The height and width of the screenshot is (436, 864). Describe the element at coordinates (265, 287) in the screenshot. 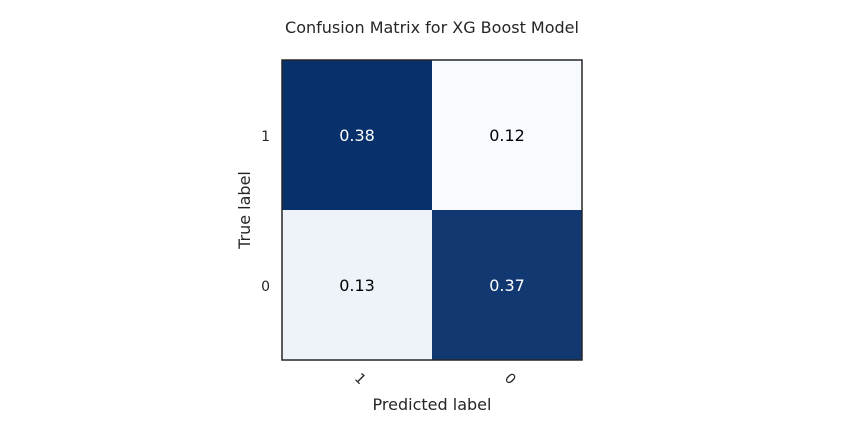

I see `y-tick-label: 0` at that location.